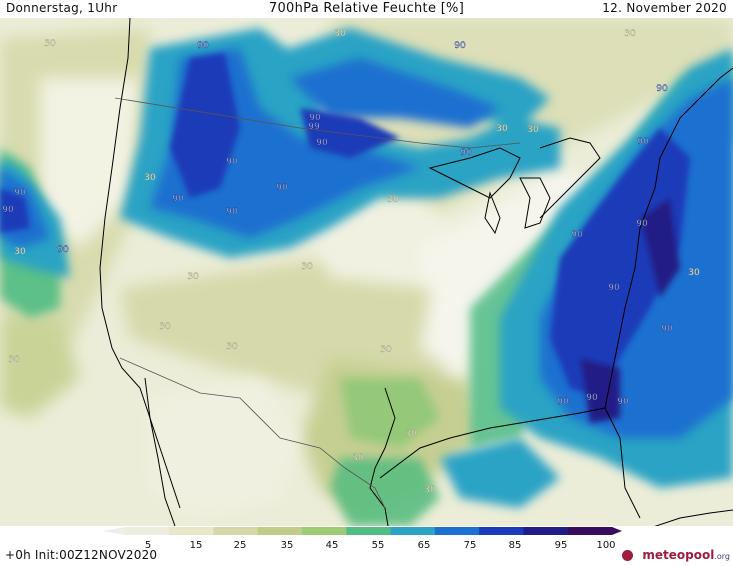 The image size is (733, 566). What do you see at coordinates (81, 555) in the screenshot?
I see `init-time-label: +0h Init:00Z12NOV2020` at bounding box center [81, 555].